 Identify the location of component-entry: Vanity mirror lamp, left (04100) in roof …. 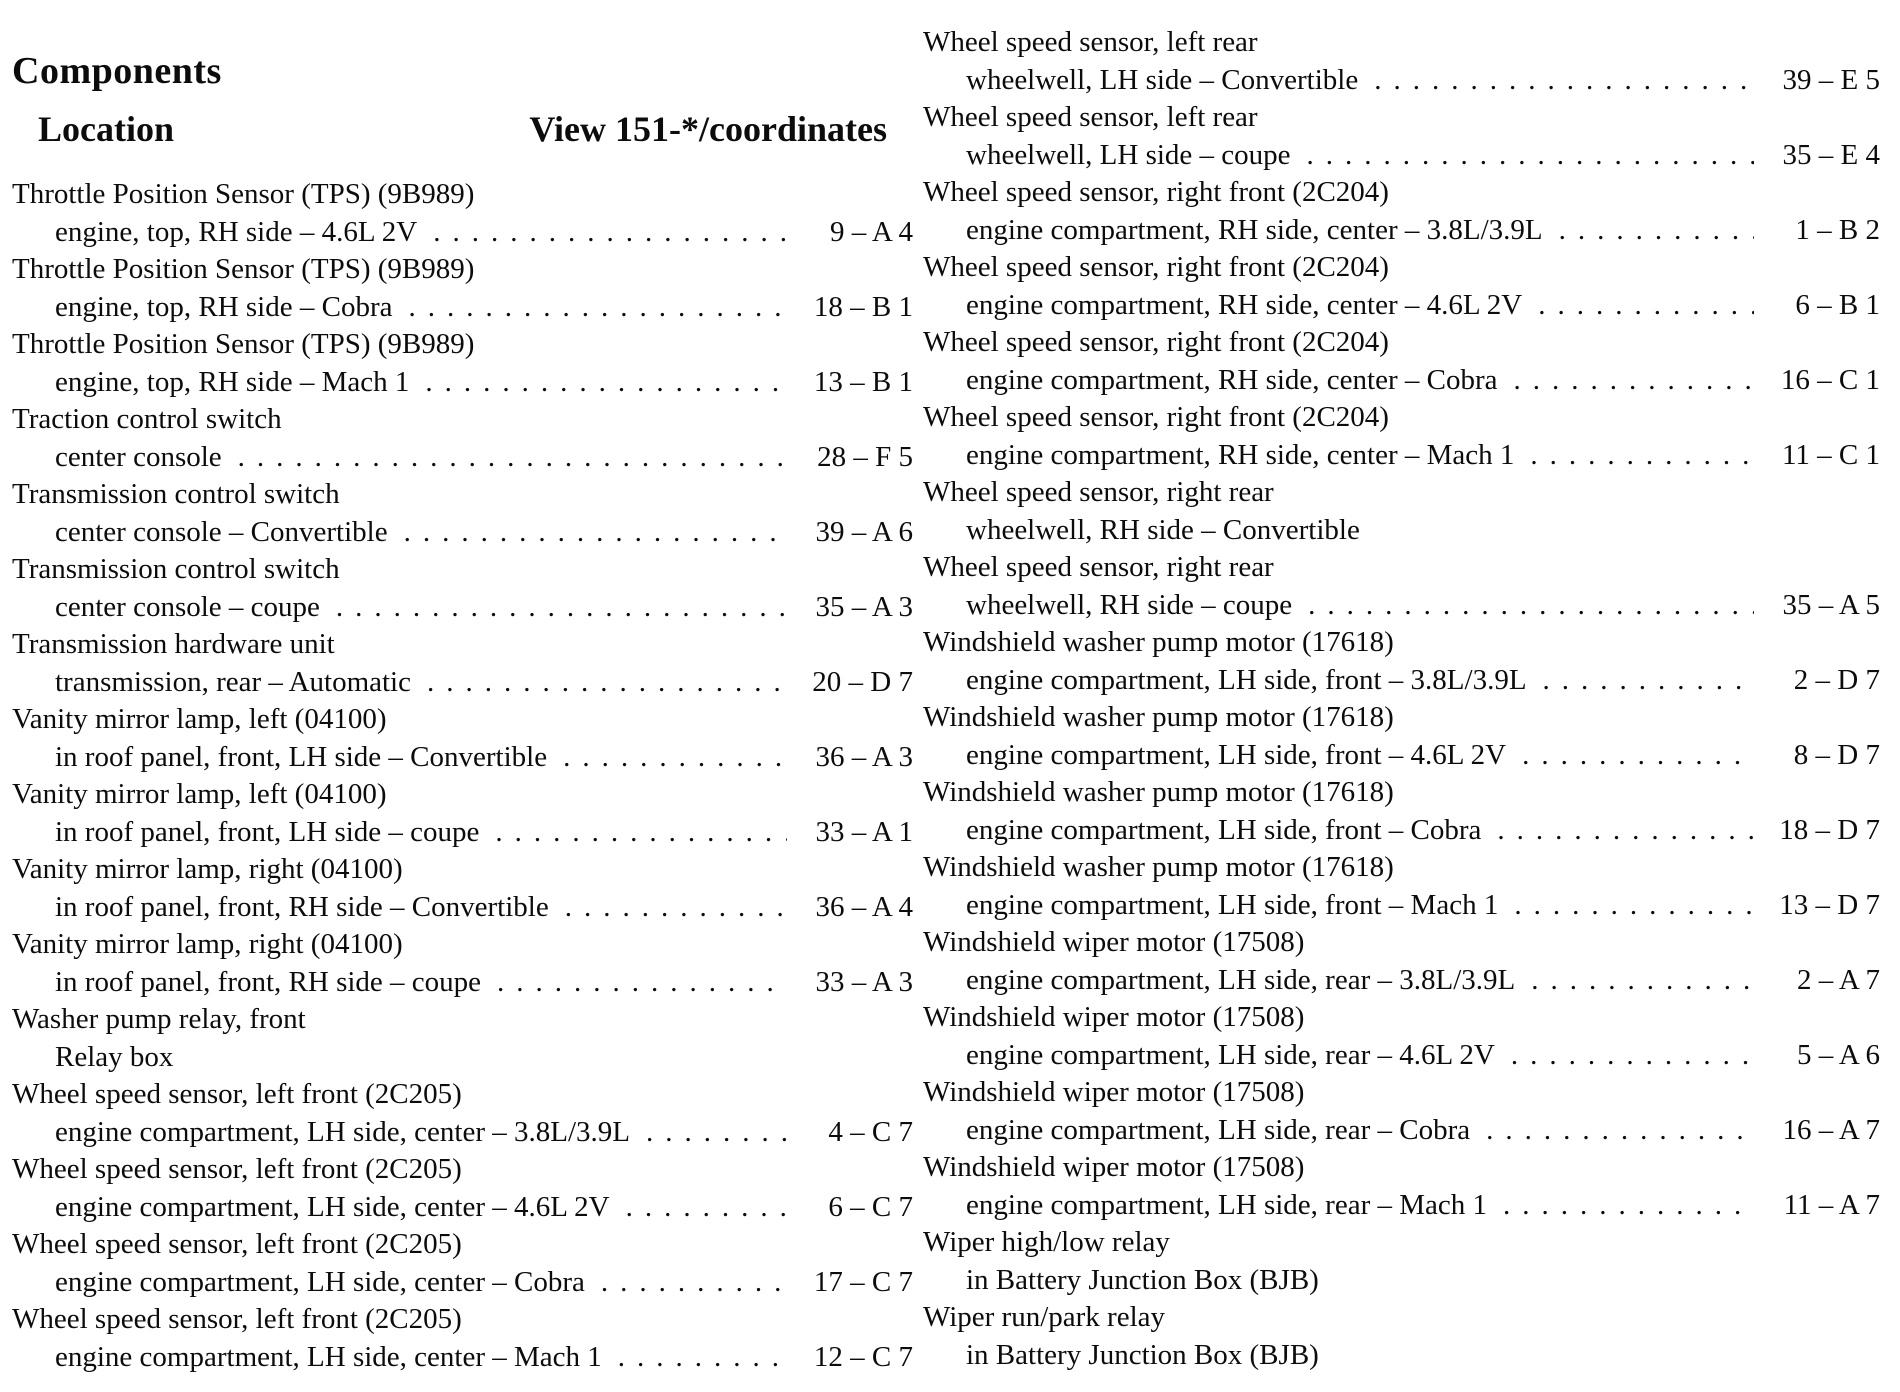
(462, 738).